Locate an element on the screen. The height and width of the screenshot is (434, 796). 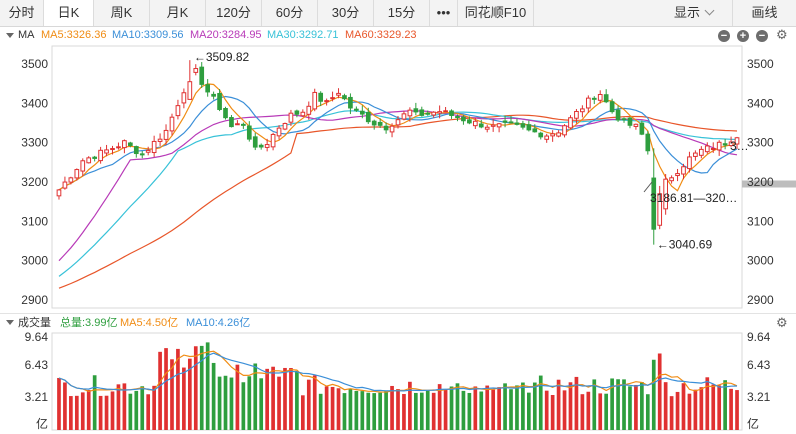
tab-0: 分时 is located at coordinates (22, 13).